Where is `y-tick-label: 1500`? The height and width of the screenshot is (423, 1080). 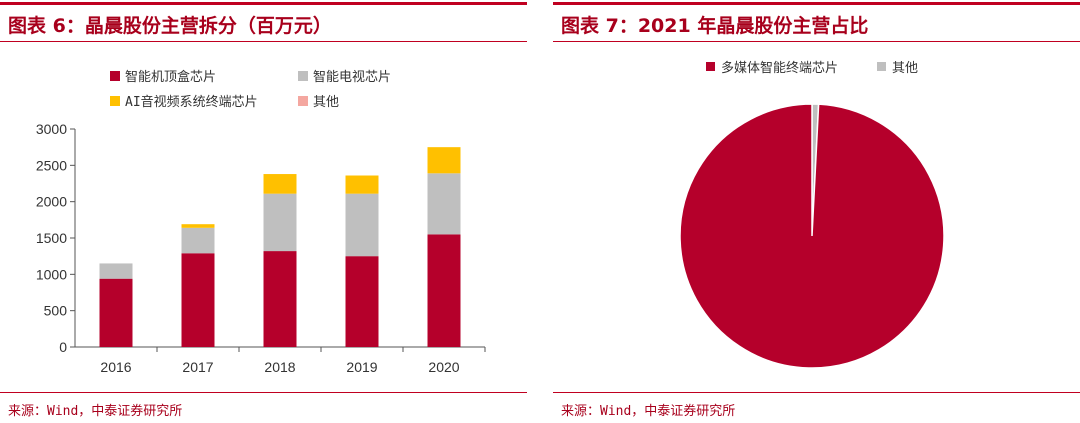 y-tick-label: 1500 is located at coordinates (51, 238).